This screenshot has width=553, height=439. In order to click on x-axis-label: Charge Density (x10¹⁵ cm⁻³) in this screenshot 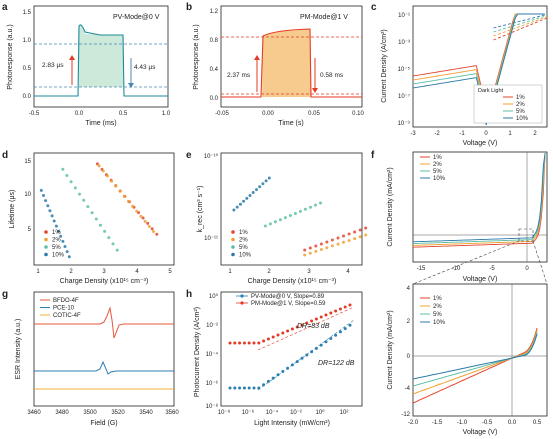, I will do `click(292, 281)`.